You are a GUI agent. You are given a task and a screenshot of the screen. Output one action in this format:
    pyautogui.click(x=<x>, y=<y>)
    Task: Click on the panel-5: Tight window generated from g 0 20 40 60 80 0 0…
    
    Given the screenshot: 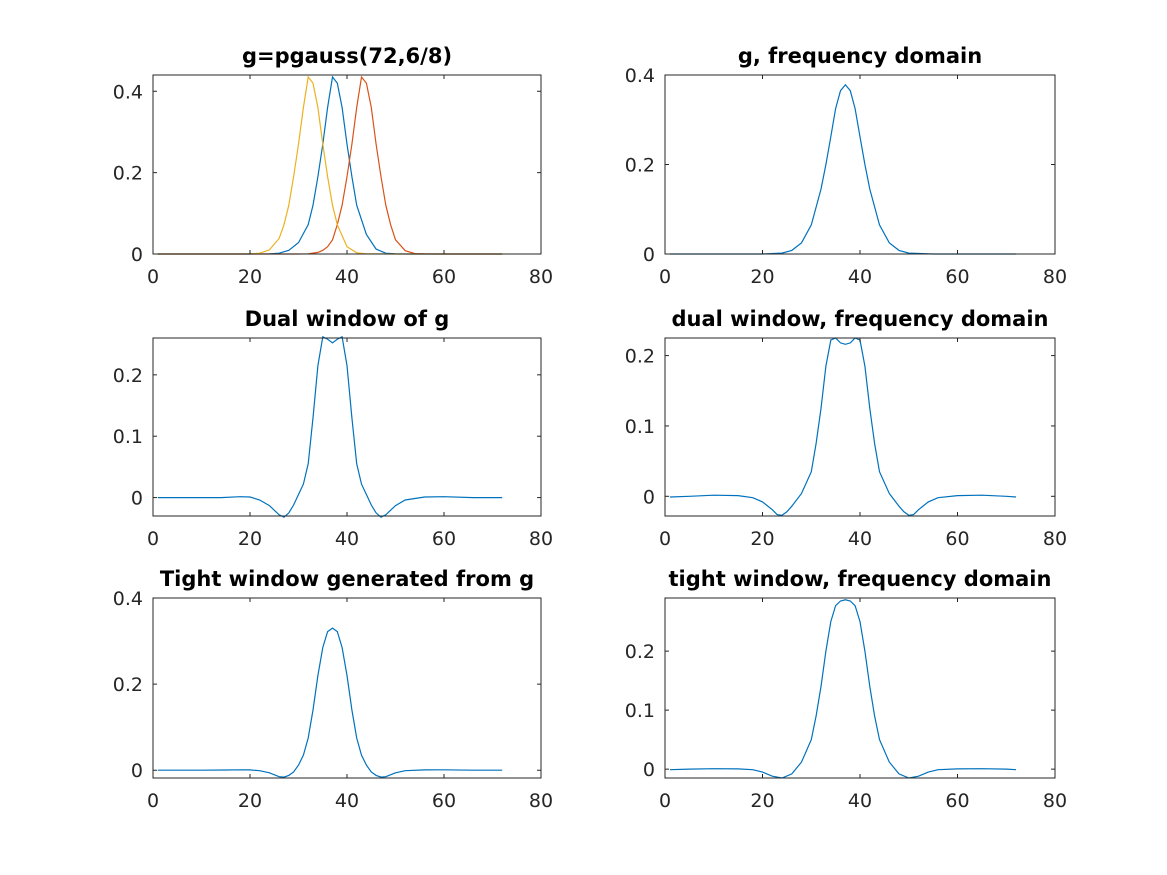 What is the action you would take?
    pyautogui.click(x=333, y=689)
    